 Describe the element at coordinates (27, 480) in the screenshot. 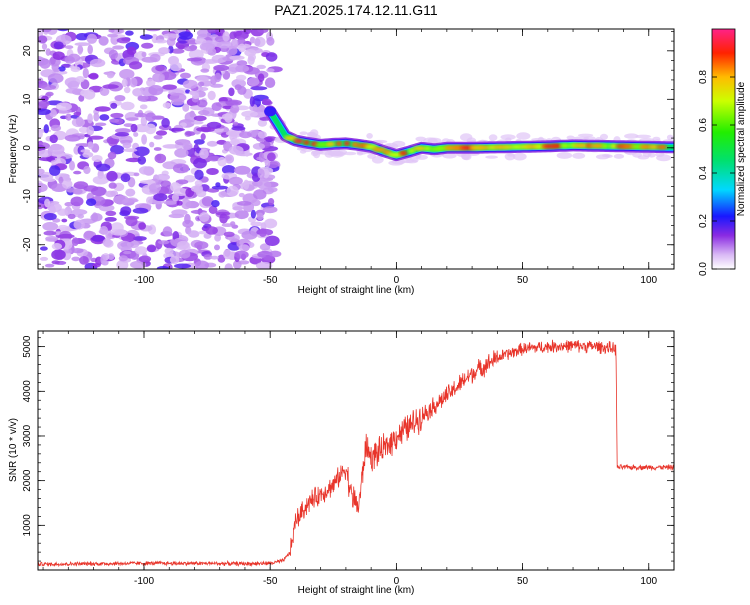

I see `snr-y-tick-label: 2000` at that location.